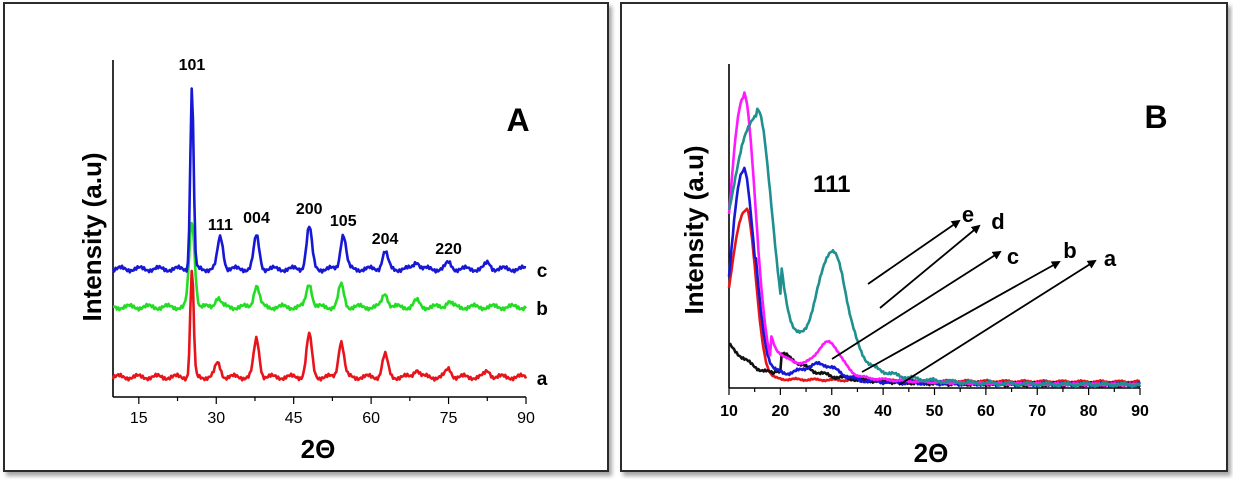  Describe the element at coordinates (343, 221) in the screenshot. I see `peak-label: 105` at that location.